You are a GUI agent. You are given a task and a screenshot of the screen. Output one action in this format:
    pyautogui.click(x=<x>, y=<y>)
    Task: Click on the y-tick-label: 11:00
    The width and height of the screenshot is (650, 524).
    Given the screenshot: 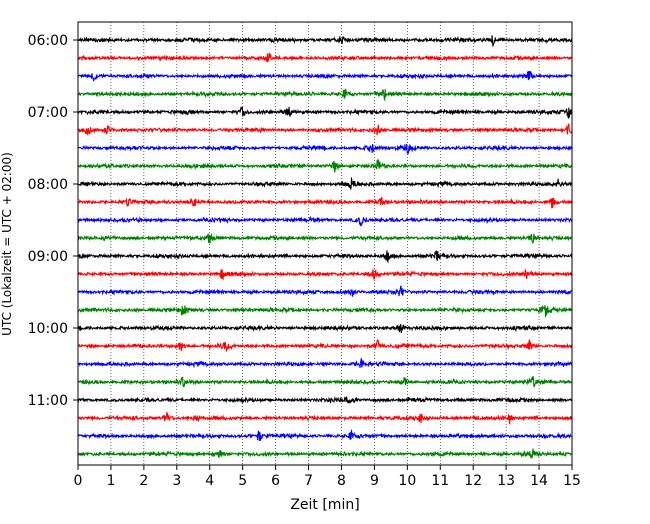 What is the action you would take?
    pyautogui.click(x=48, y=401)
    